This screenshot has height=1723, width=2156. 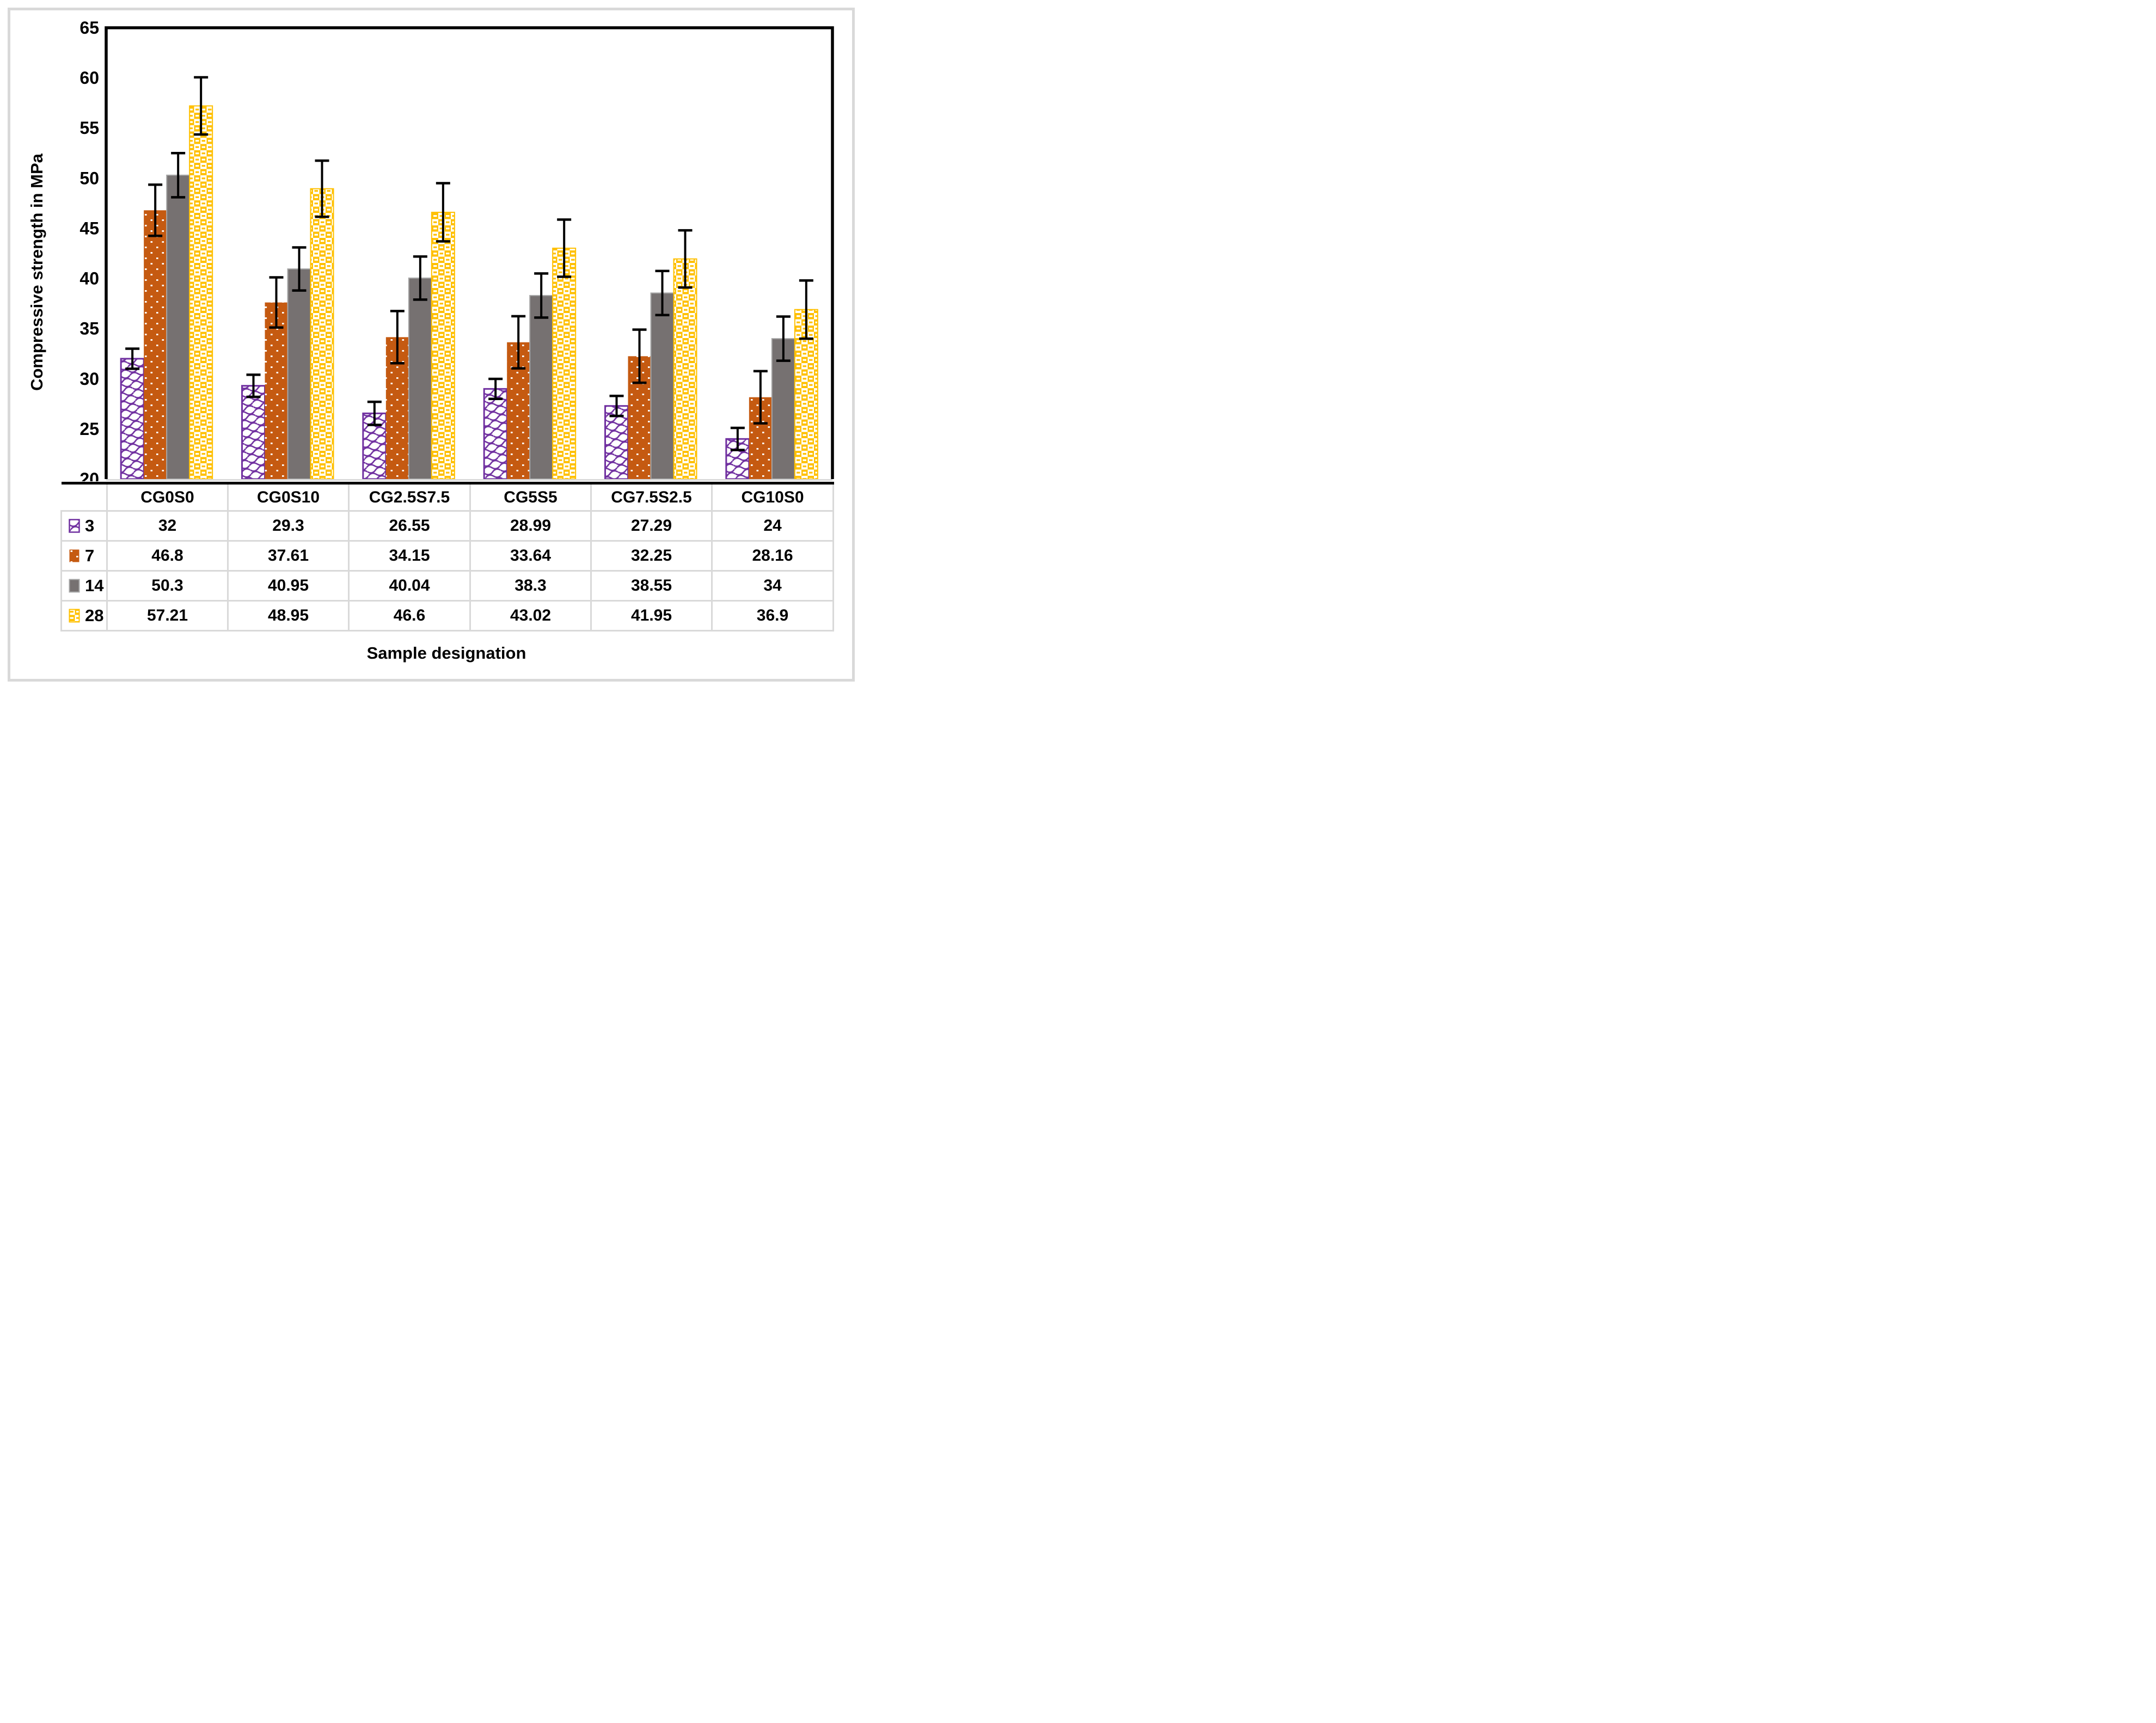 What do you see at coordinates (651, 586) in the screenshot?
I see `value-cell: 38.55` at bounding box center [651, 586].